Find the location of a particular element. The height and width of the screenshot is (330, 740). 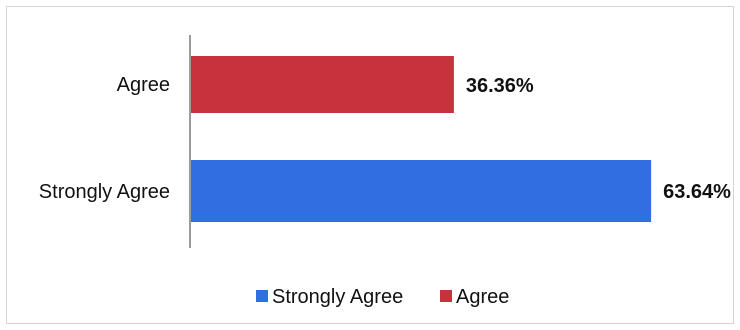

legend-swatch-strongly-agree is located at coordinates (262, 296).